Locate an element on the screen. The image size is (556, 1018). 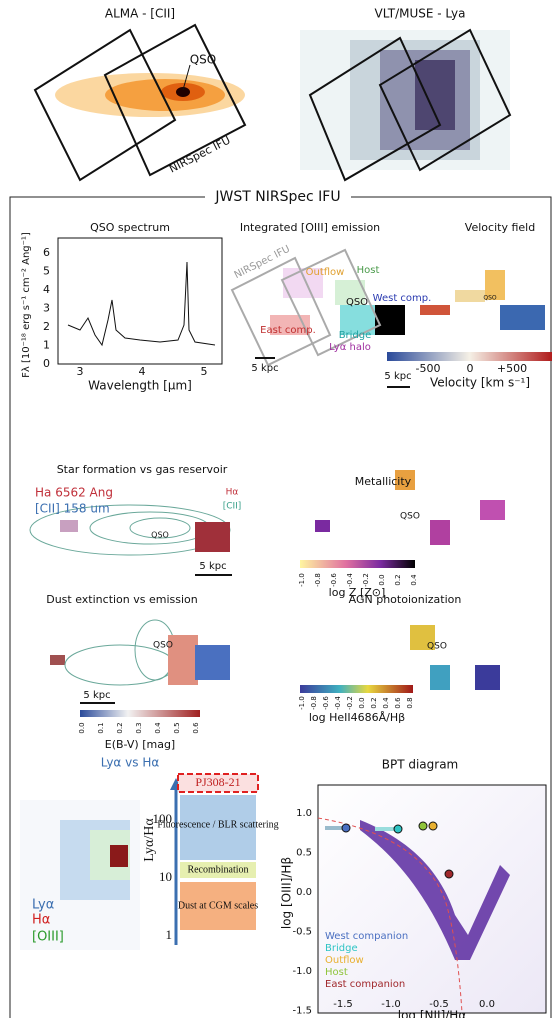
tick-label: -0.2 is located at coordinates (366, 580).